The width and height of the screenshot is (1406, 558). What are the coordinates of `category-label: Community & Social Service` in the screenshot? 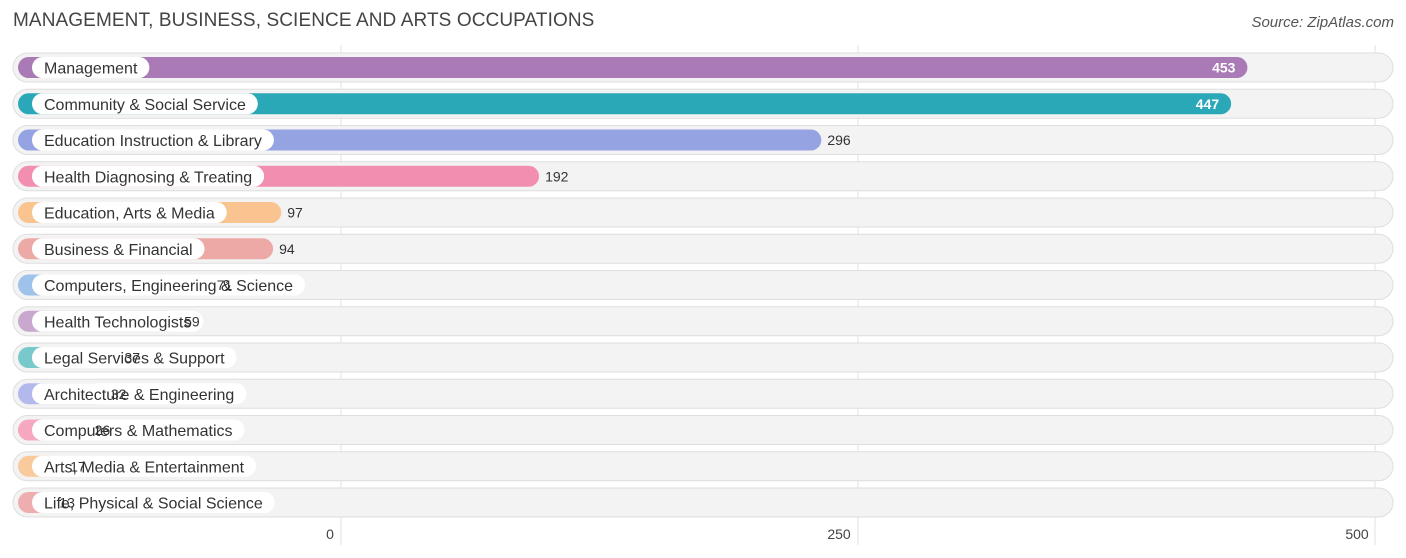 It's located at (145, 105).